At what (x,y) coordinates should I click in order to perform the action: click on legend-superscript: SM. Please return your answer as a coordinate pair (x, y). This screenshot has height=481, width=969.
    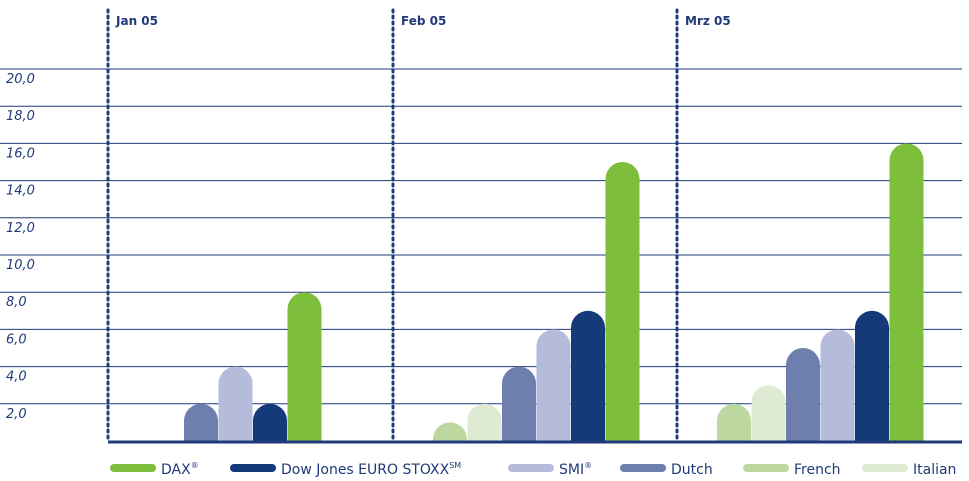
    Looking at the image, I should click on (455, 465).